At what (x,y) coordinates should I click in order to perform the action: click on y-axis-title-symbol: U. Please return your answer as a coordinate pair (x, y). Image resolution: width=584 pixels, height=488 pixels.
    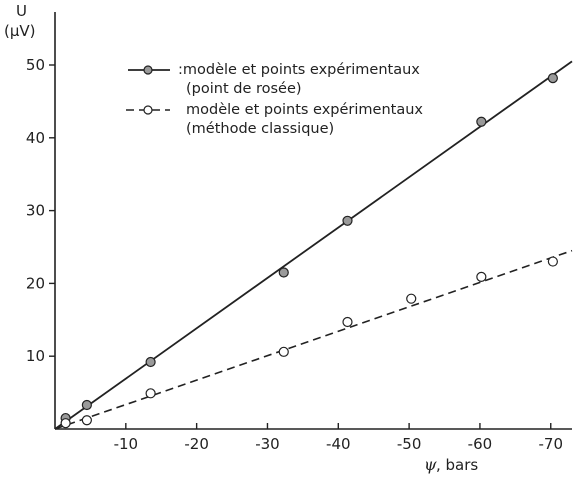
    Looking at the image, I should click on (21, 11).